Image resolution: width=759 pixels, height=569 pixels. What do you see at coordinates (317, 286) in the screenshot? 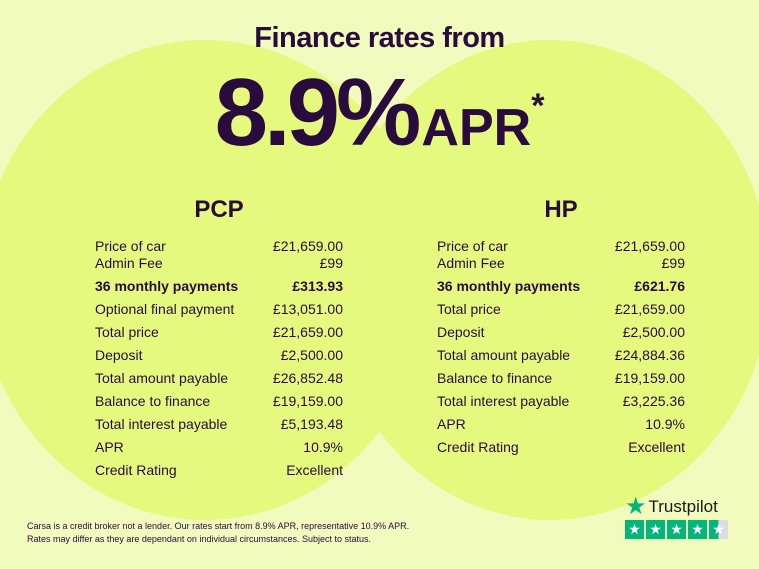
I see `row-value: £313.93` at bounding box center [317, 286].